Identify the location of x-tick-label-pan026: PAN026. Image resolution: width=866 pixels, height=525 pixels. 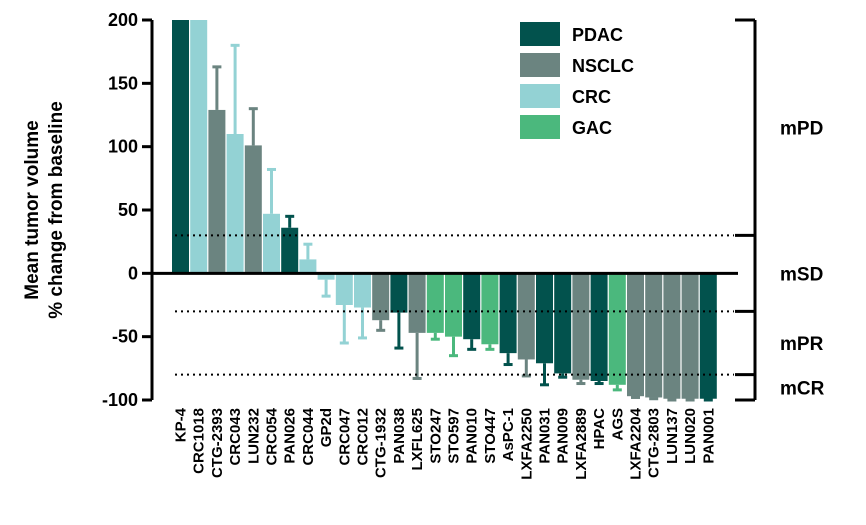
(290, 436).